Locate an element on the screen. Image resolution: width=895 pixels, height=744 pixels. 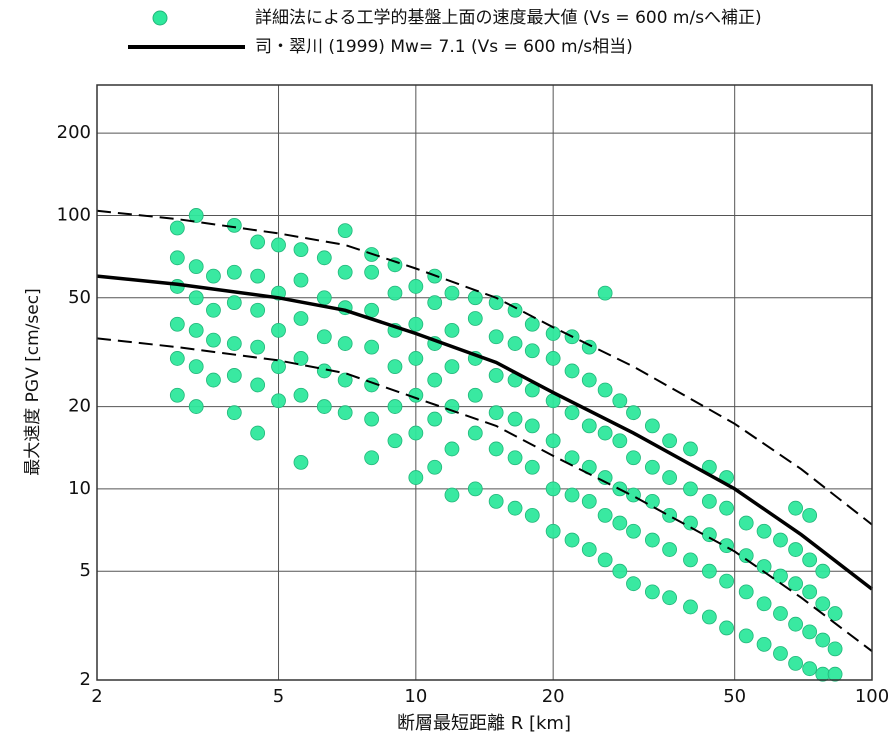
y-tick-label: 5 is located at coordinates (85, 570).